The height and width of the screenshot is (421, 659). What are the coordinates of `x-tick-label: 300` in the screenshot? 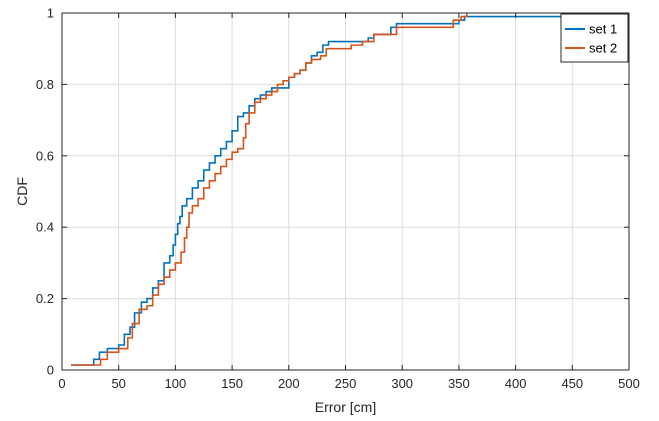 It's located at (402, 383).